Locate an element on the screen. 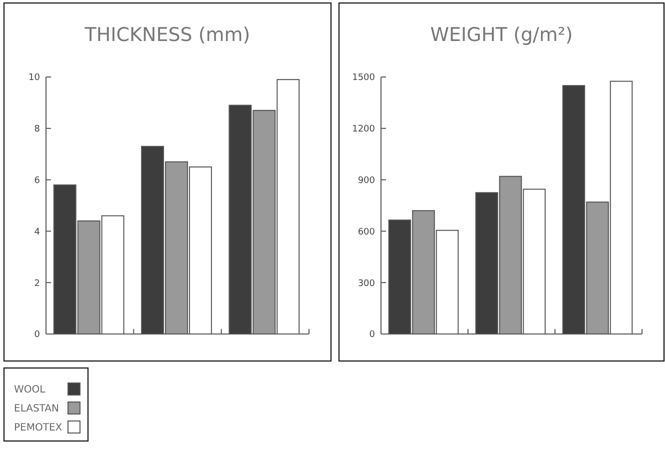  y-tick-label: 6 is located at coordinates (37, 181).